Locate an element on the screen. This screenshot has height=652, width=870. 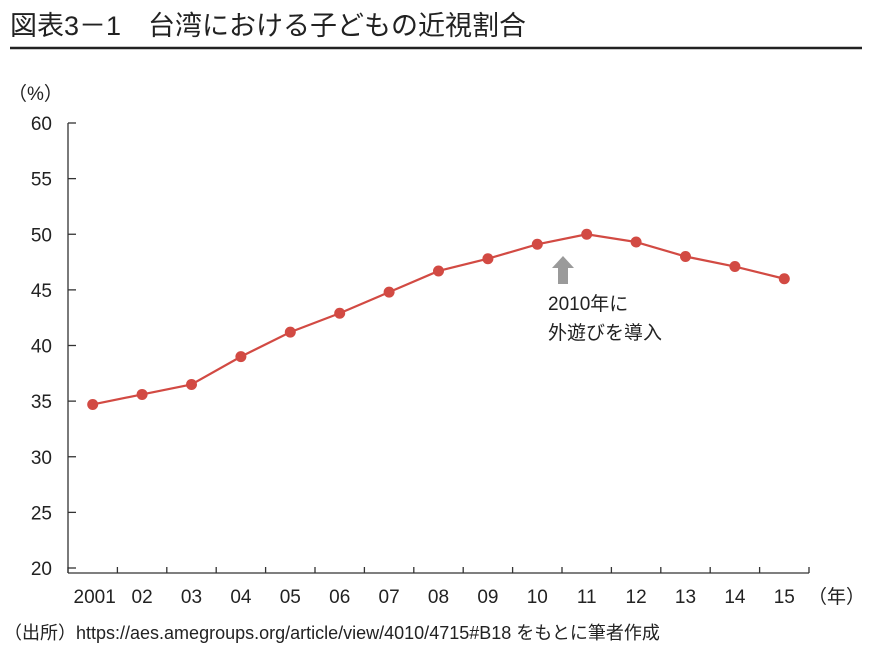
x-tick-label: 09 is located at coordinates (487, 597).